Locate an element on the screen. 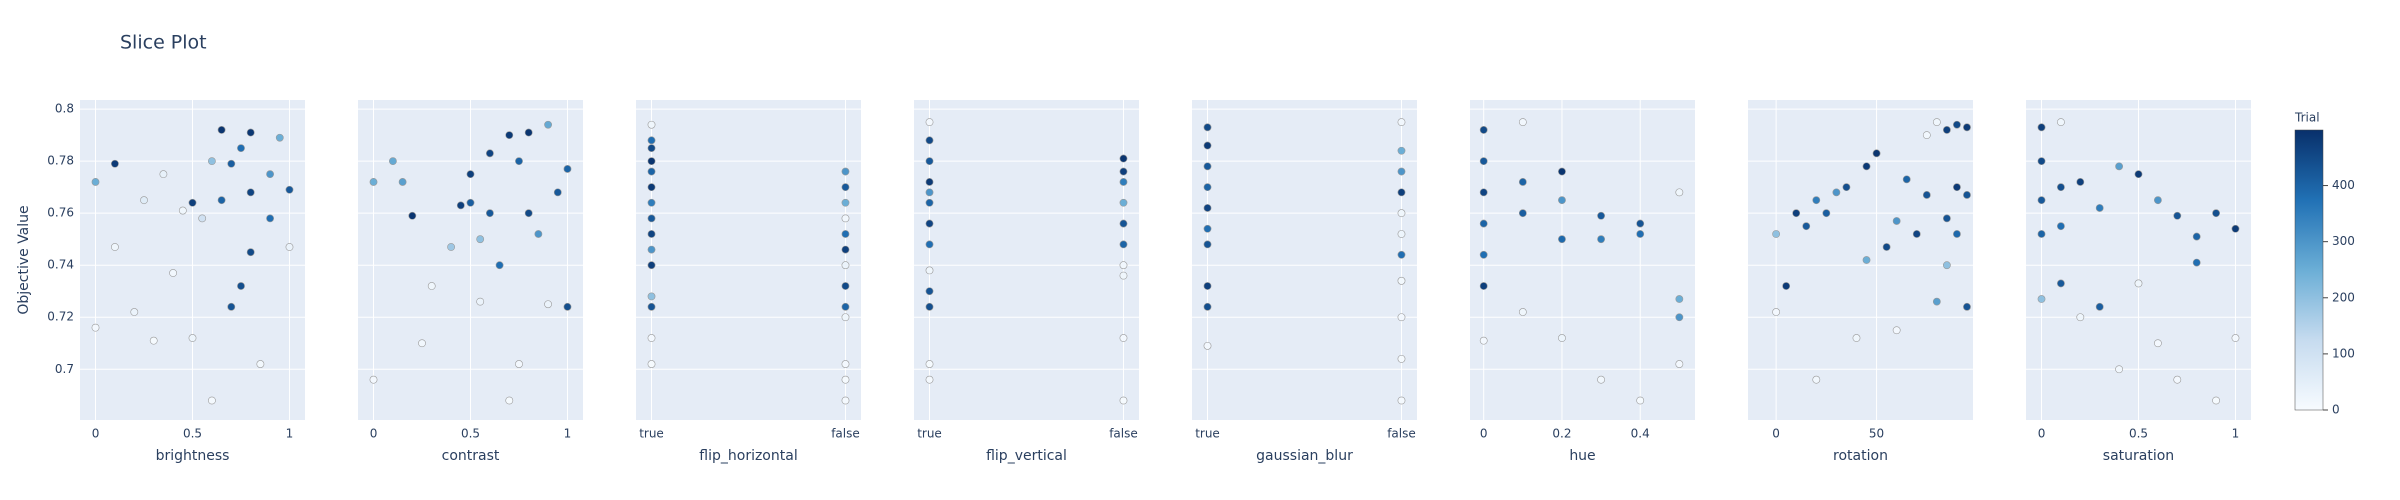 This screenshot has height=500, width=2400. x-tick-label: 0.2 is located at coordinates (1561, 434).